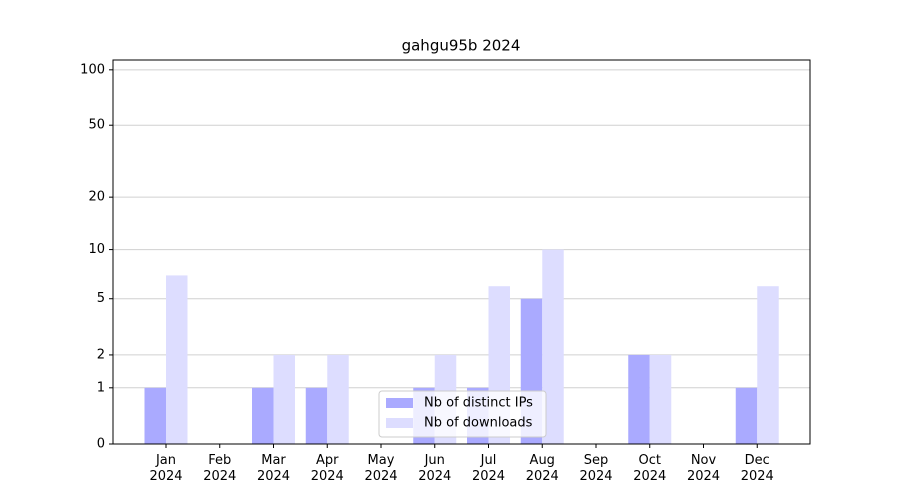  What do you see at coordinates (101, 444) in the screenshot?
I see `y-tick-label: 0` at bounding box center [101, 444].